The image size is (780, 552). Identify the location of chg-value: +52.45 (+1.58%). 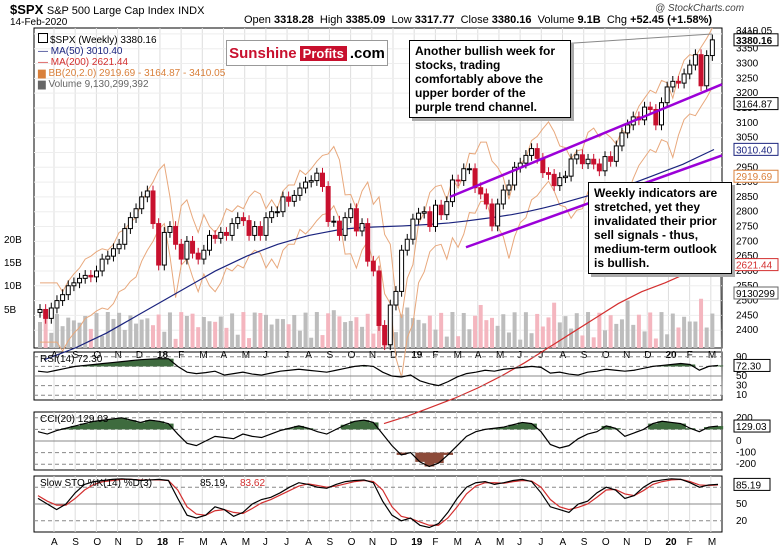
(671, 20).